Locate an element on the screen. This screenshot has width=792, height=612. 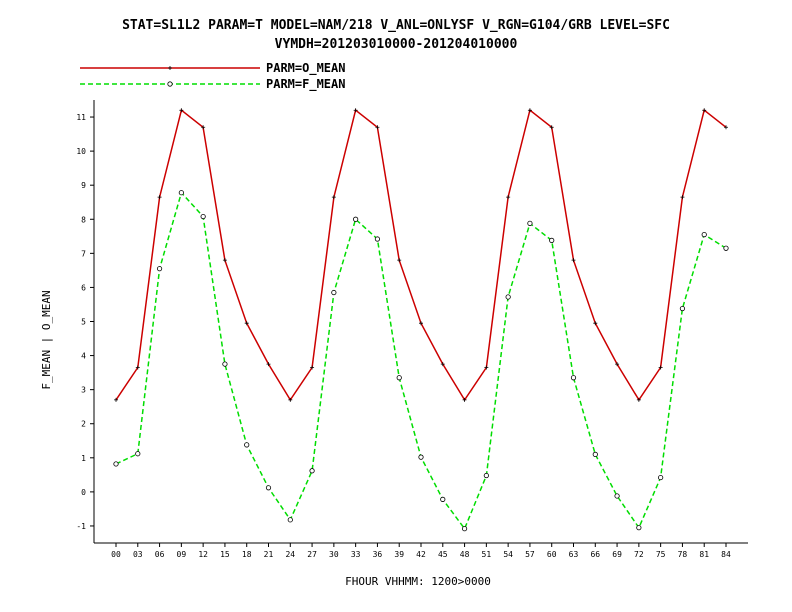
legend-label: PARM=F_MEAN is located at coordinates (305, 84).